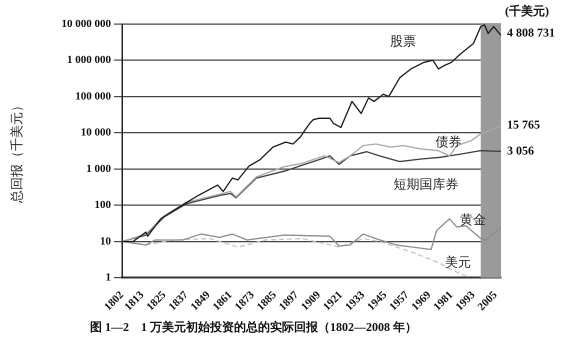 The image size is (579, 339). I want to click on y-tick-label: 100, so click(103, 205).